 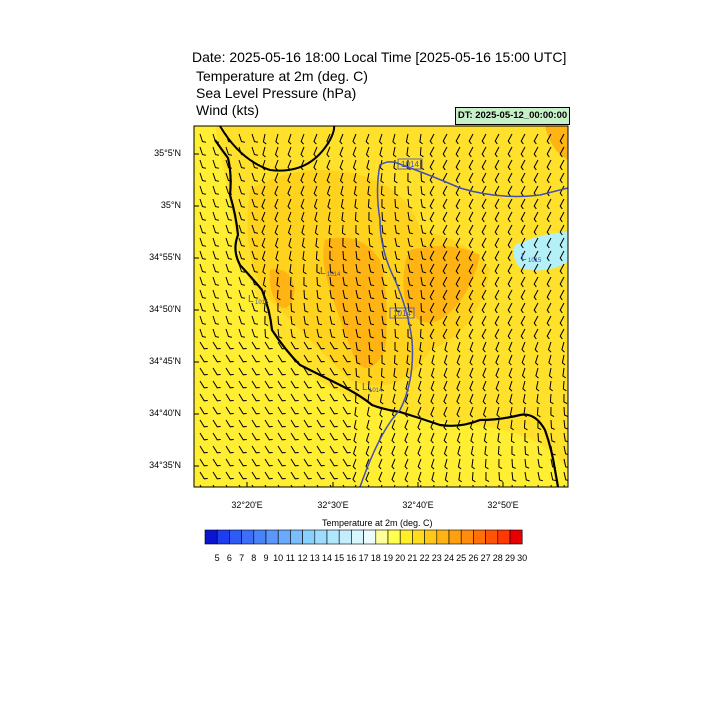 I want to click on high-contour, so click(x=277, y=149).